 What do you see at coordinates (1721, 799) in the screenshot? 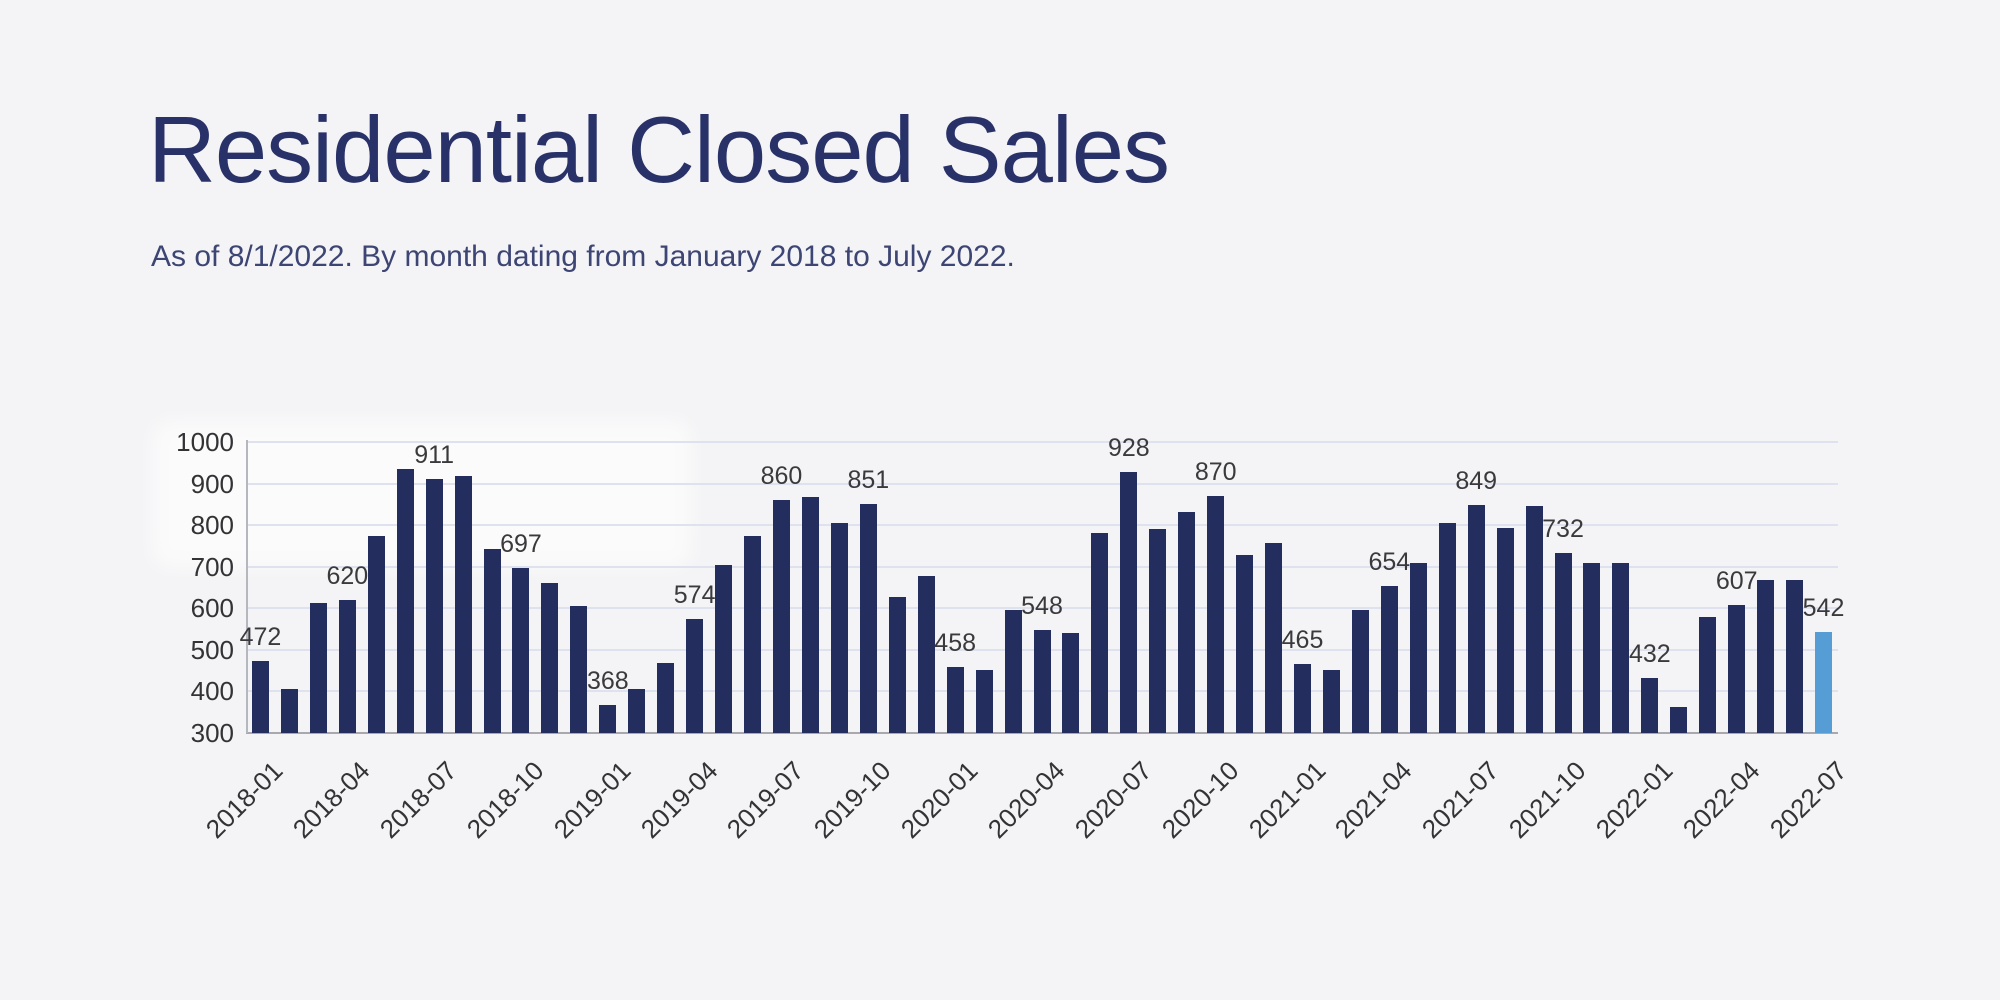
I see `x-axis-label: 2022-04` at bounding box center [1721, 799].